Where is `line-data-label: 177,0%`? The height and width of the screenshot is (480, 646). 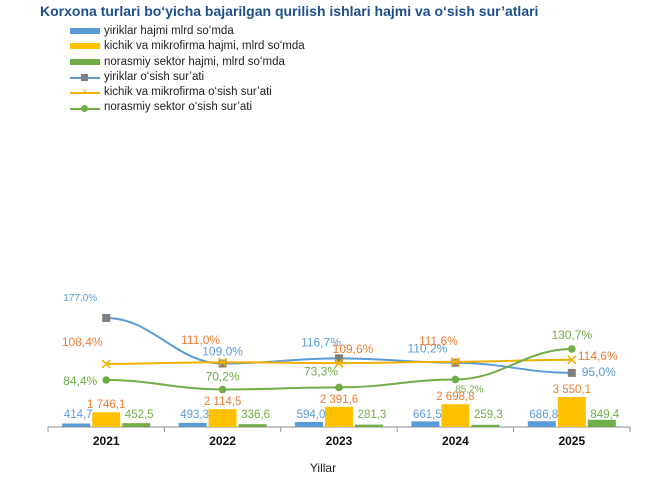
line-data-label: 177,0% is located at coordinates (80, 298).